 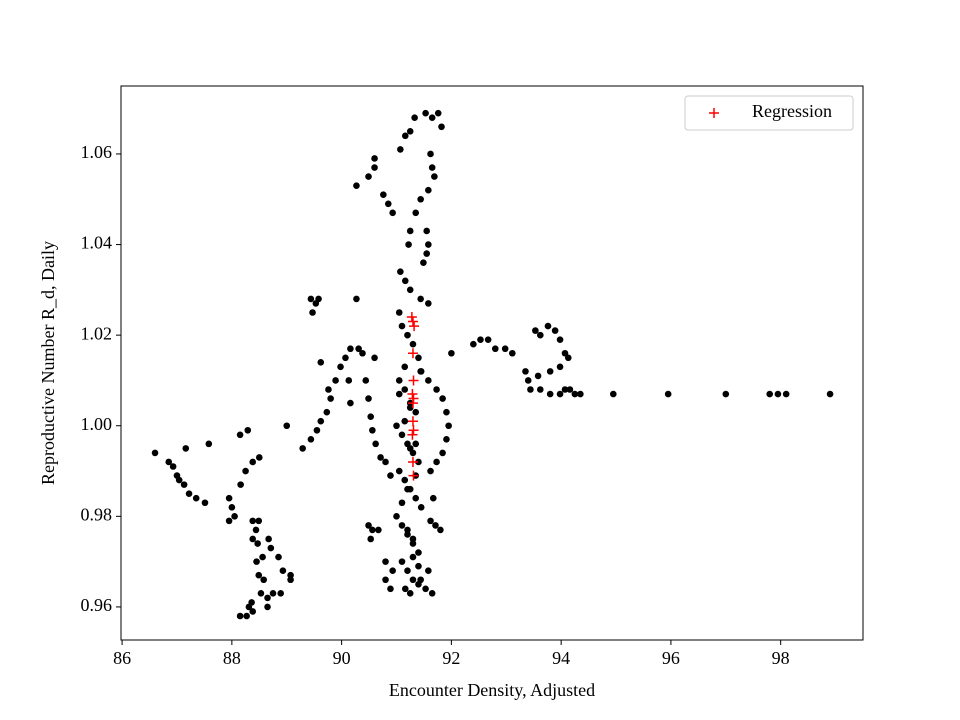 What do you see at coordinates (97, 514) in the screenshot?
I see `y-tick-label: 0.98` at bounding box center [97, 514].